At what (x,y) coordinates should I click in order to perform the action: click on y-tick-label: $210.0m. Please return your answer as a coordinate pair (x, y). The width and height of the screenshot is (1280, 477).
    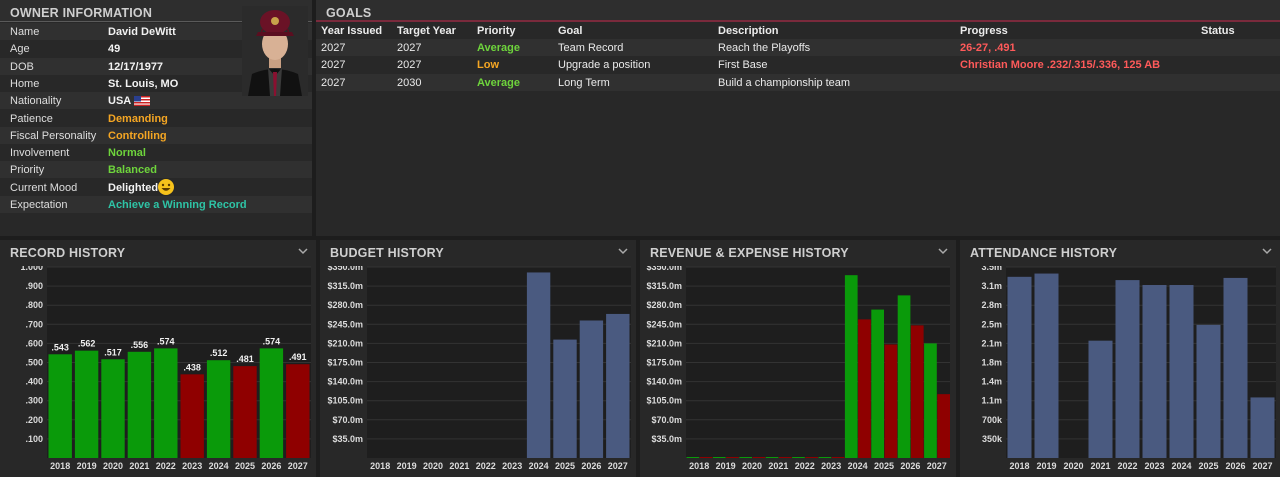
    Looking at the image, I should click on (664, 343).